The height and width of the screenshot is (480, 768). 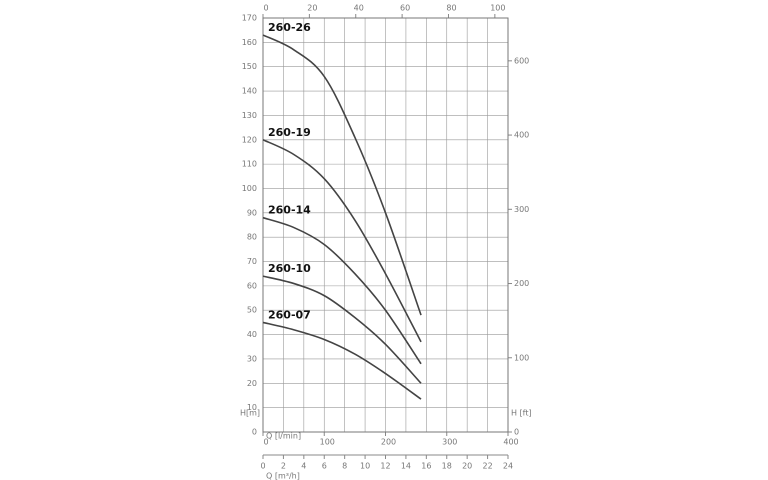 I want to click on series-label: 260-10, so click(x=289, y=268).